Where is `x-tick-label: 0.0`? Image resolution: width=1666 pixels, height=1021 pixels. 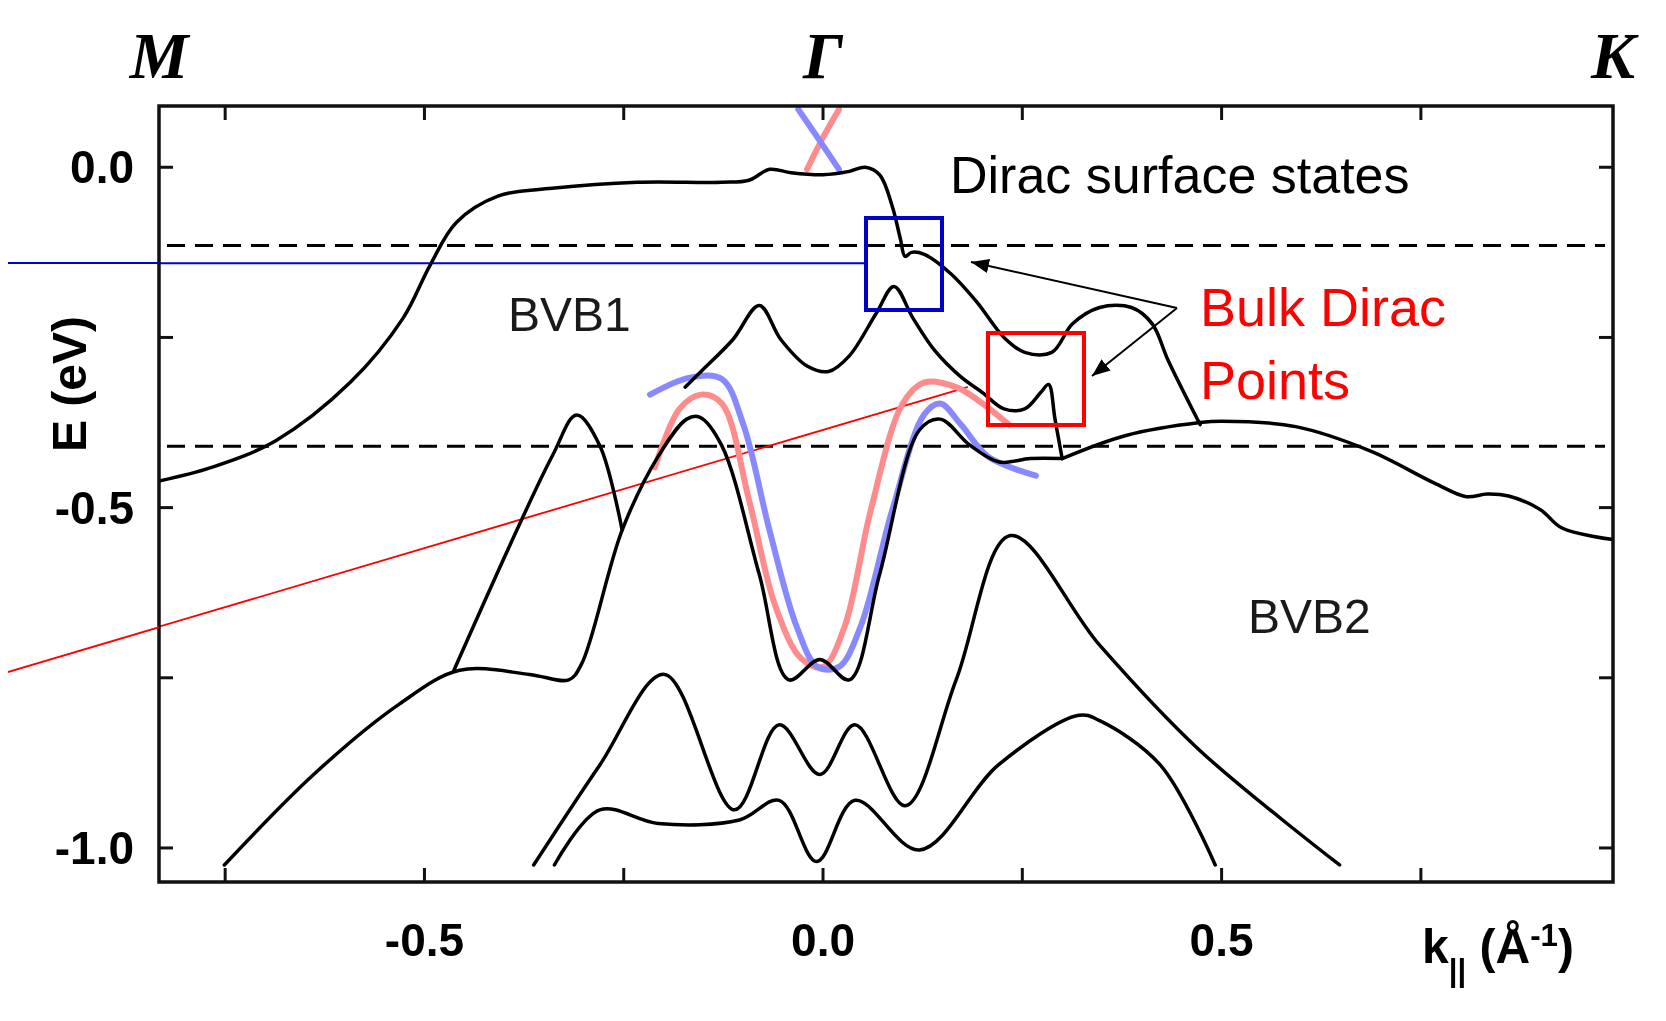 x-tick-label: 0.0 is located at coordinates (823, 940).